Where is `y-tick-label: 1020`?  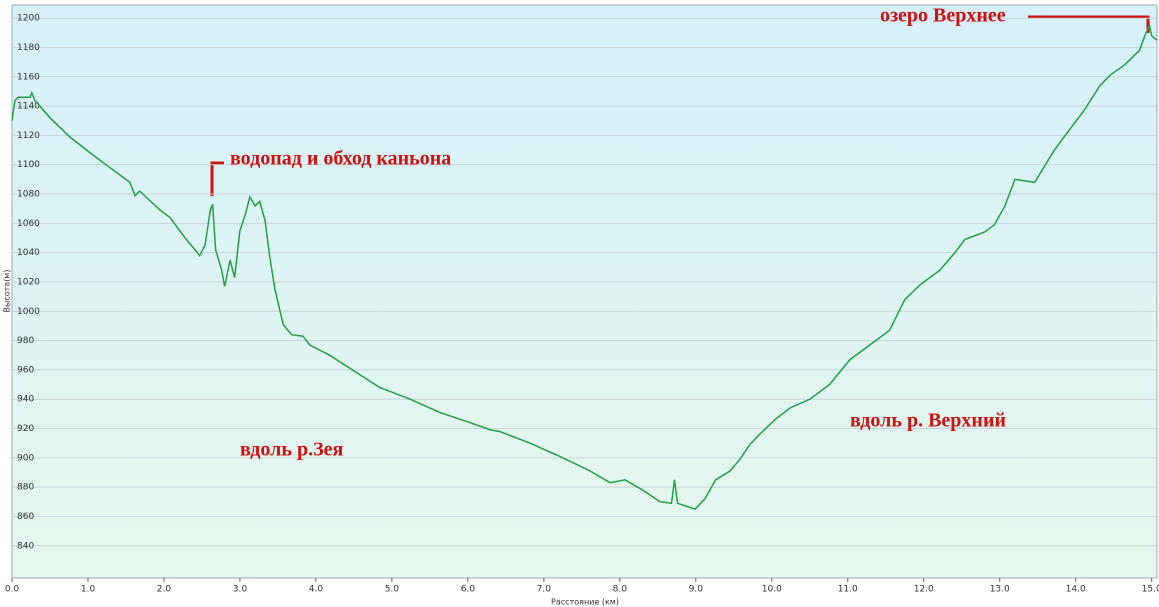 y-tick-label: 1020 is located at coordinates (28, 282).